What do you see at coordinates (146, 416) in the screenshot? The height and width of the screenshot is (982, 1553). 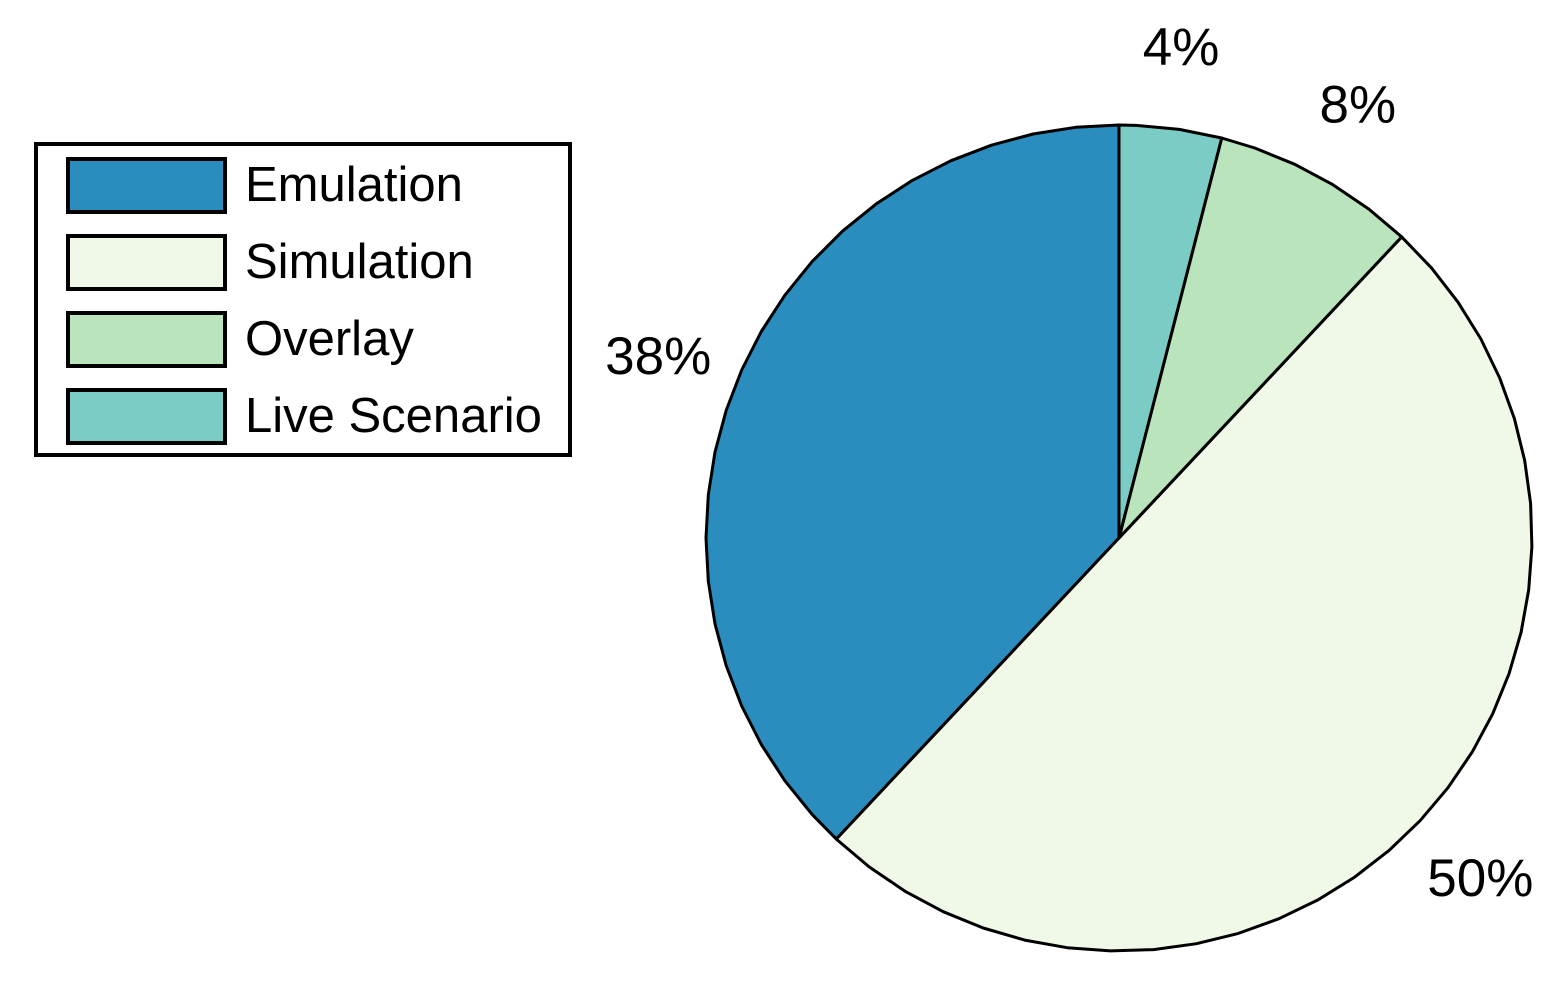 I see `legend-swatch-live-scenario` at bounding box center [146, 416].